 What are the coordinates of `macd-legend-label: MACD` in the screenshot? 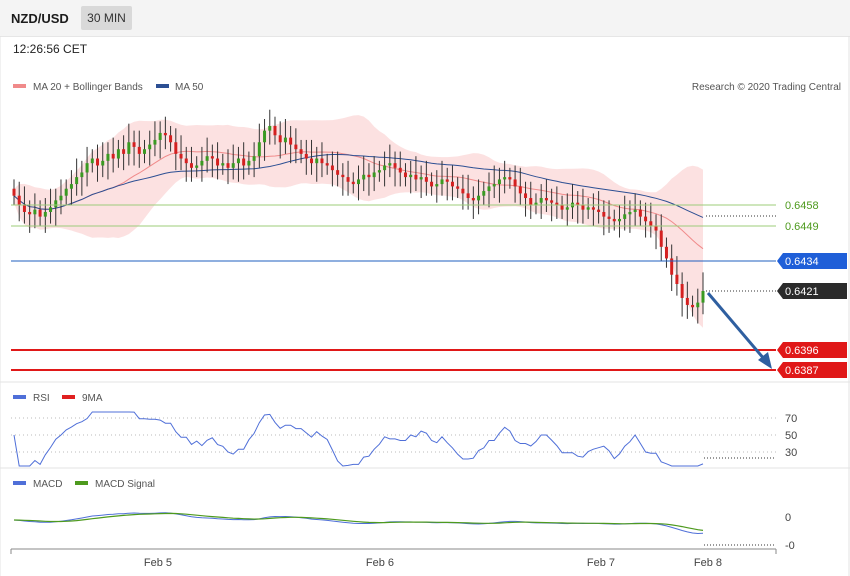 It's located at (47, 484).